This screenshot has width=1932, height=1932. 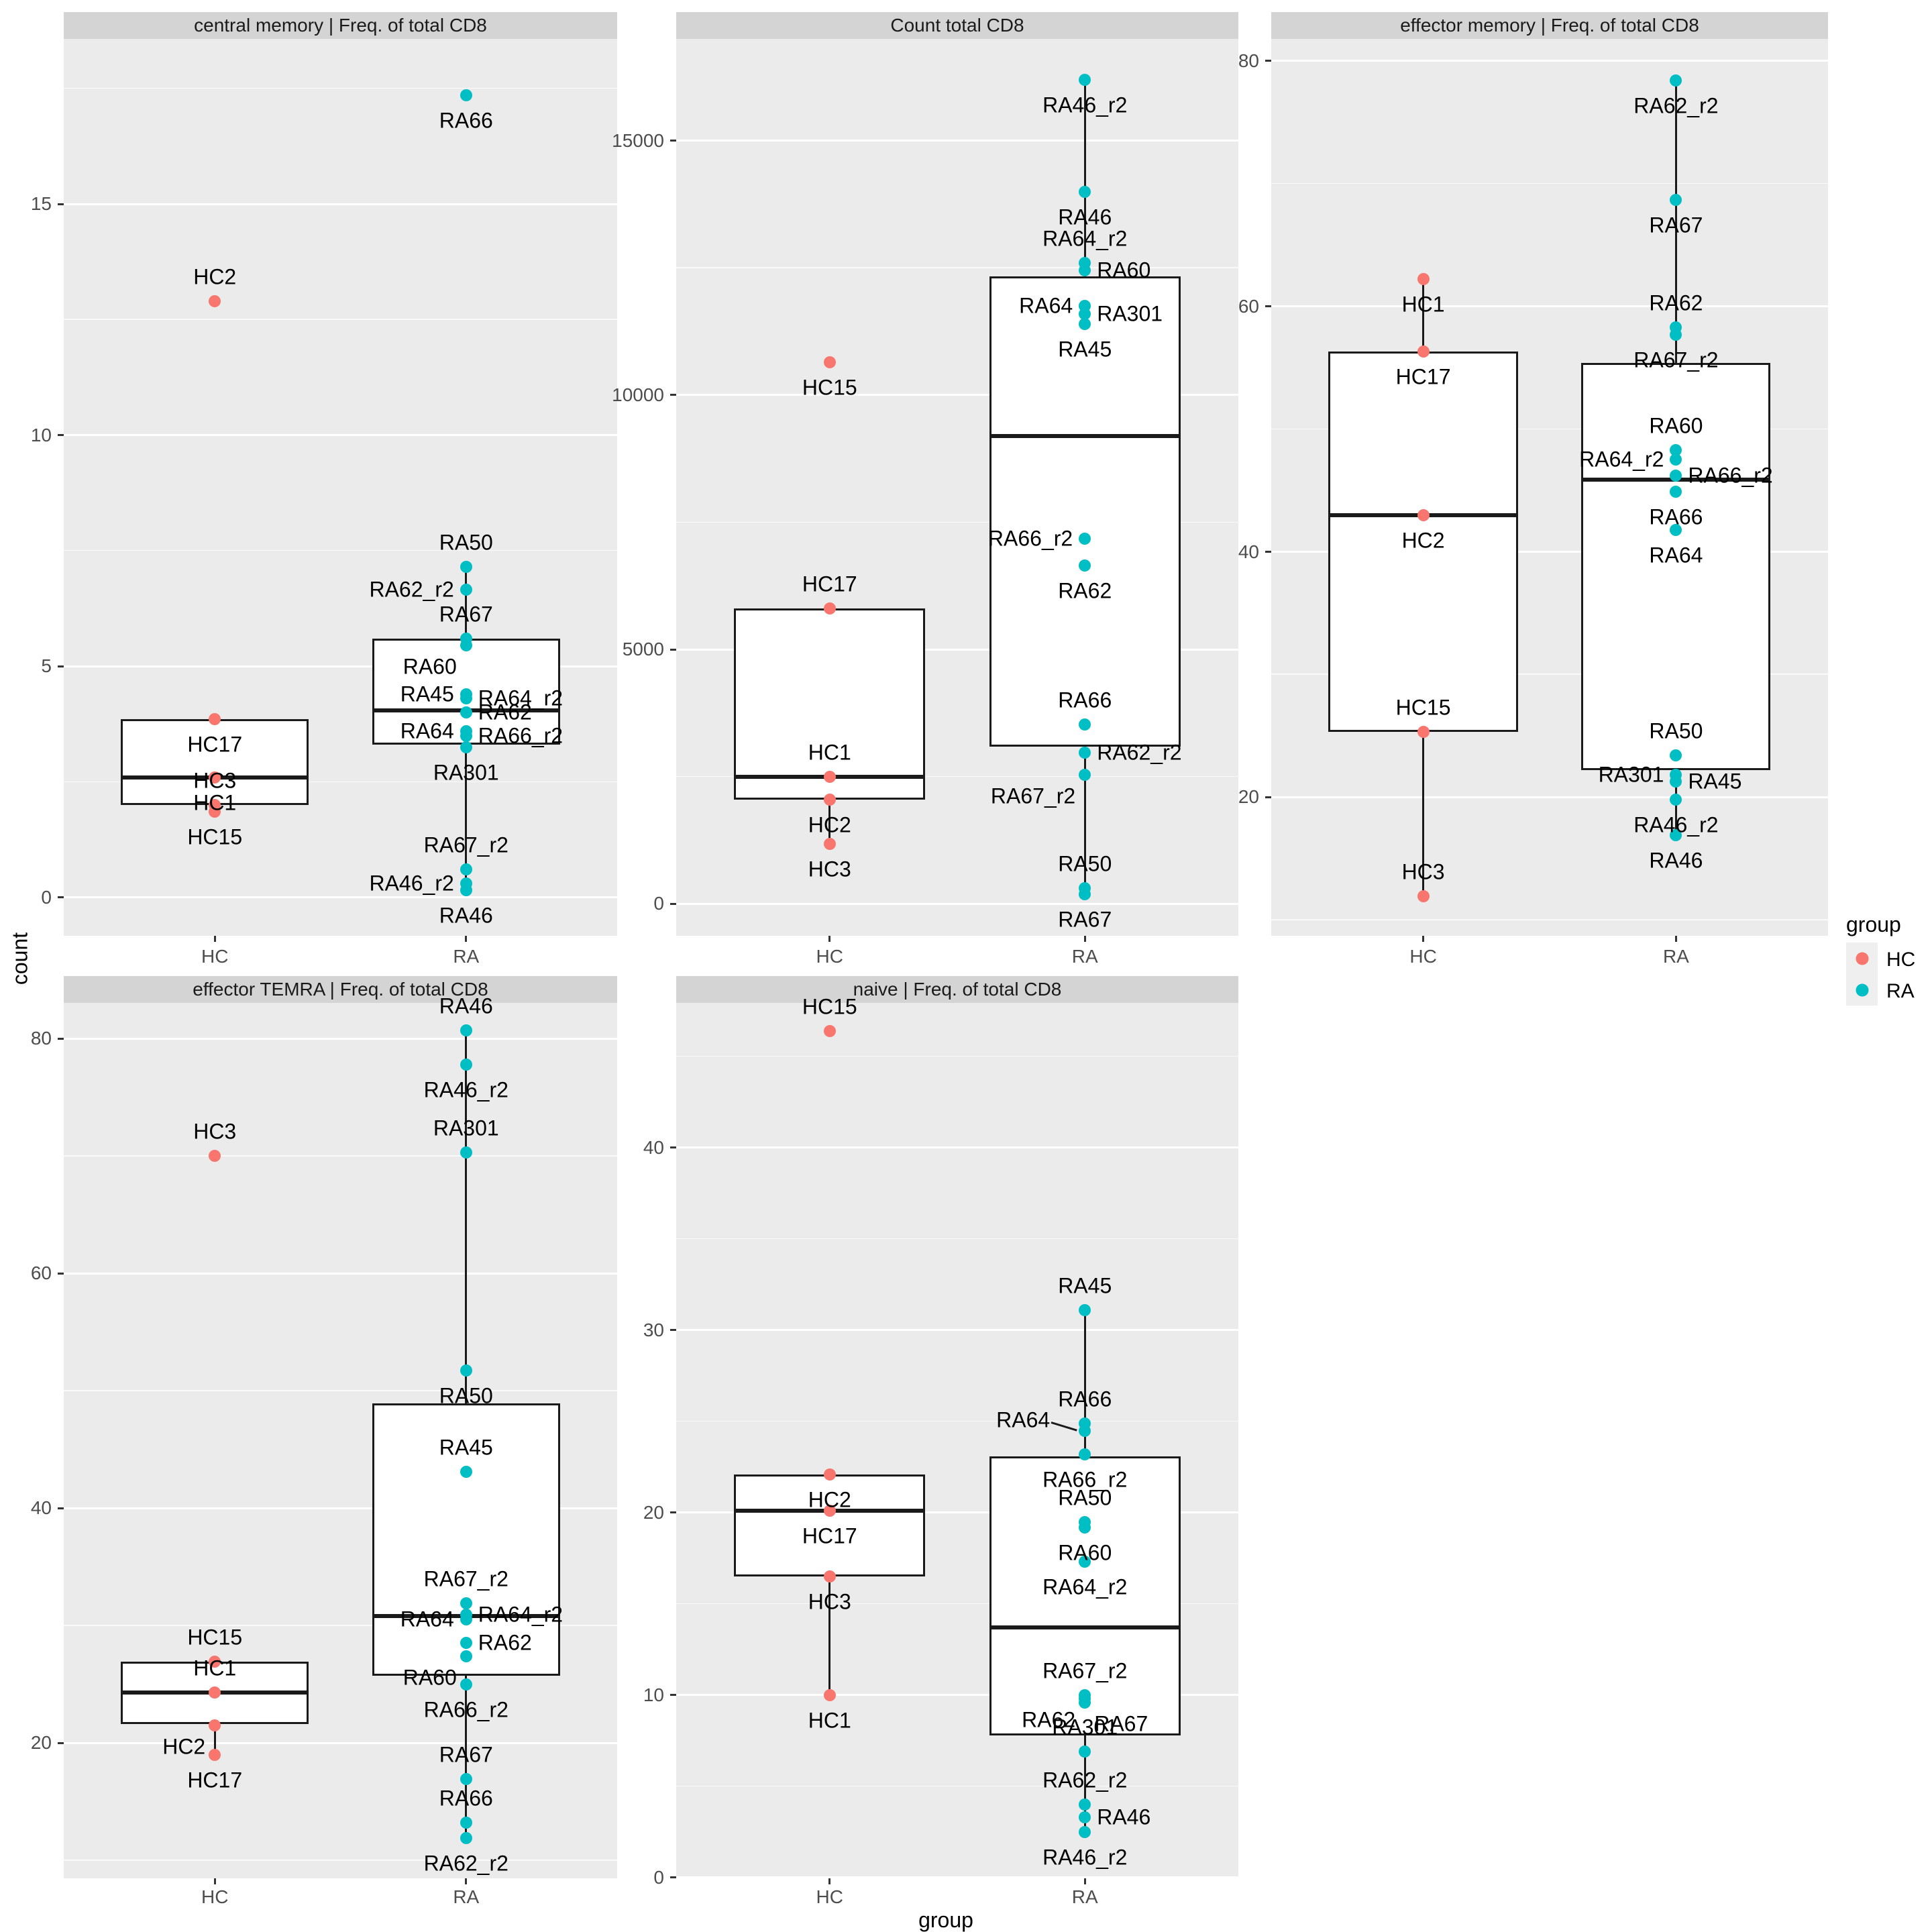 I want to click on point-label-HC1: HC1, so click(x=215, y=802).